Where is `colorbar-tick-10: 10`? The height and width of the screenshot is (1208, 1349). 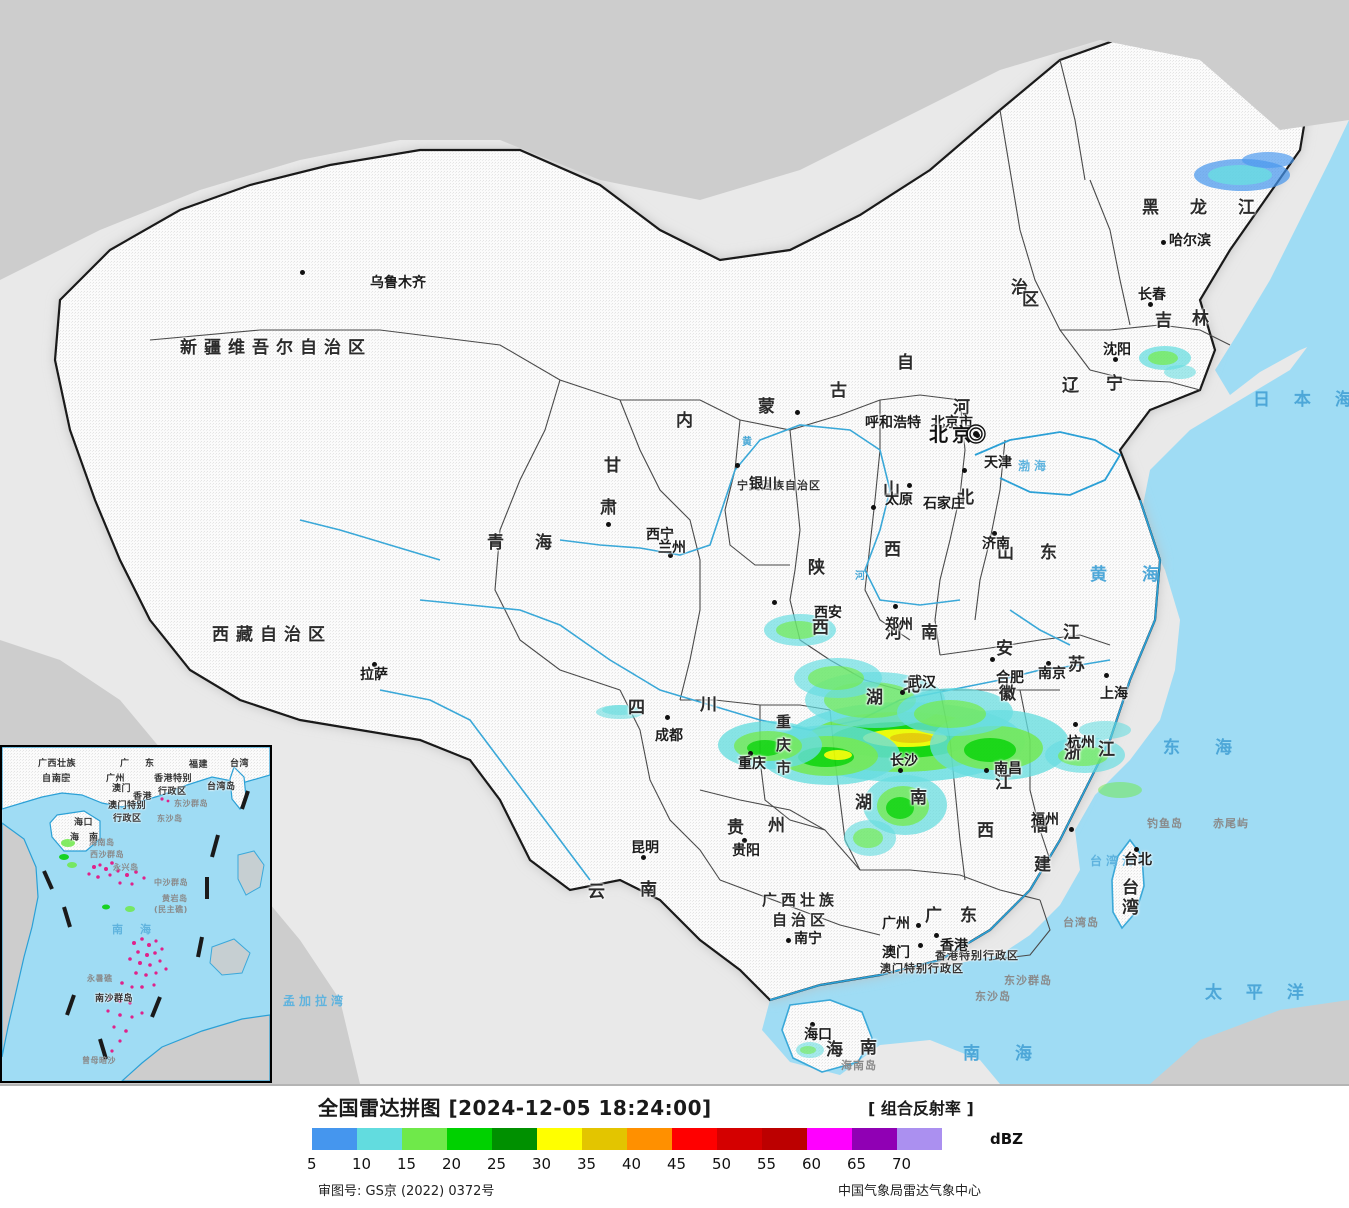 colorbar-tick-10: 10 is located at coordinates (362, 1164).